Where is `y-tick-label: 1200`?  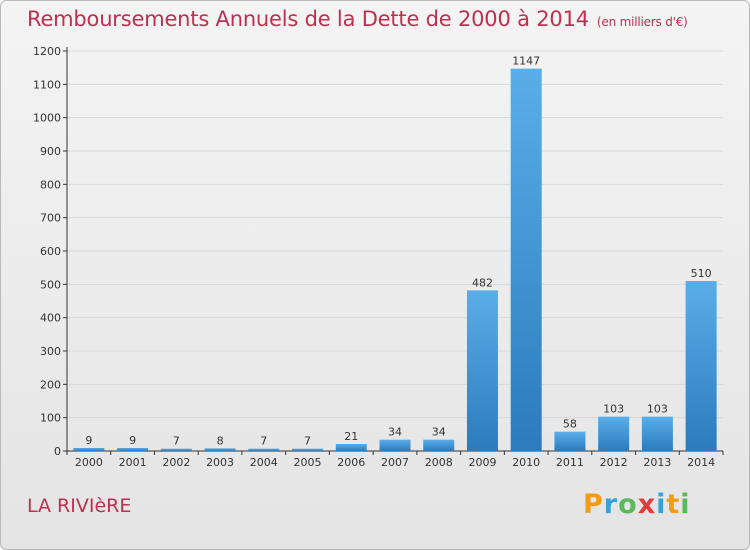 y-tick-label: 1200 is located at coordinates (47, 51).